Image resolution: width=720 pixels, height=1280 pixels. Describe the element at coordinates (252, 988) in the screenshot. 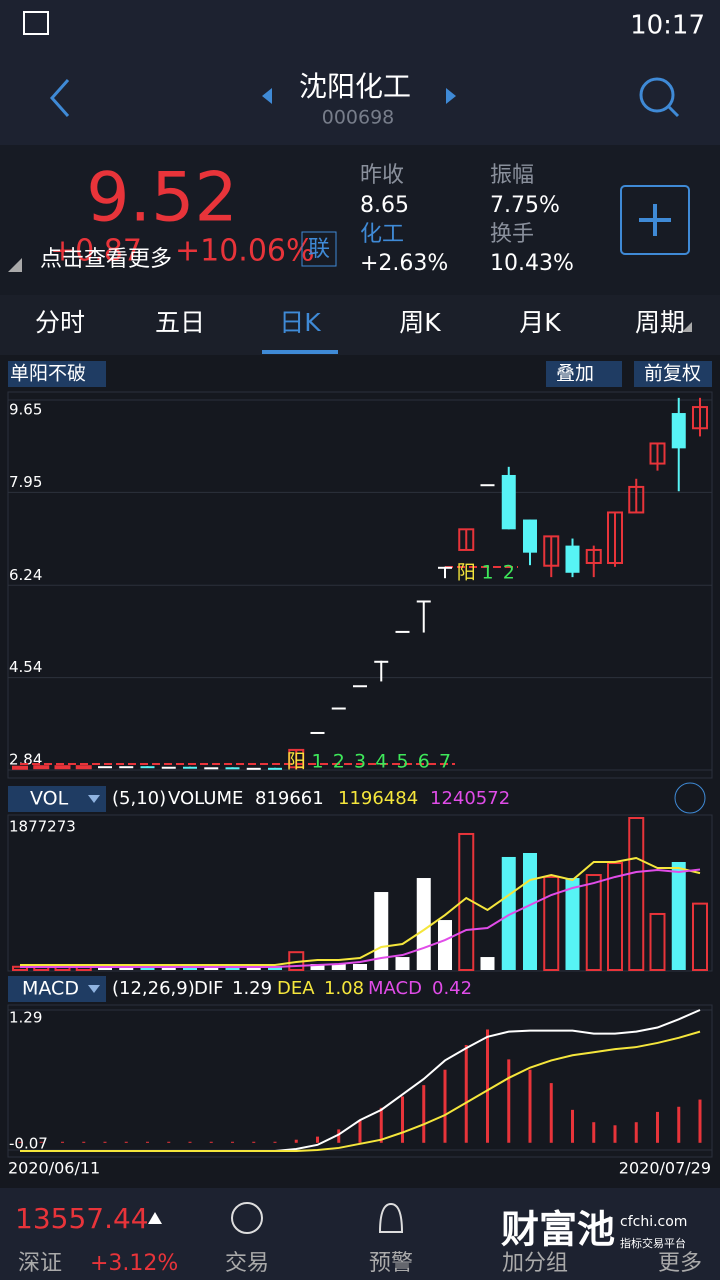

I see `macd-legend: 1.29` at that location.